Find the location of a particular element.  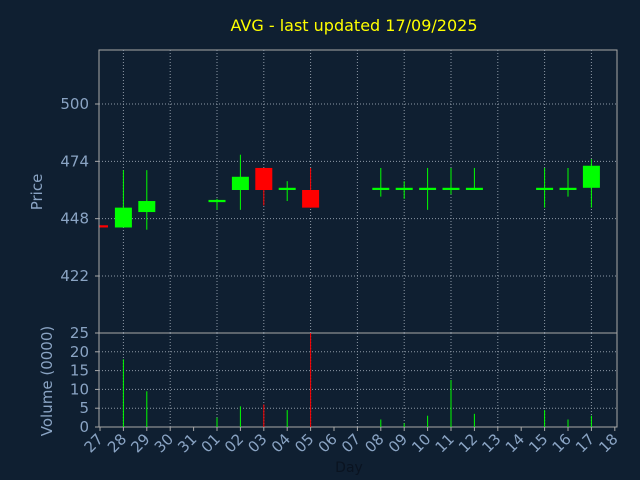

day-tick-label: 30 is located at coordinates (164, 443).